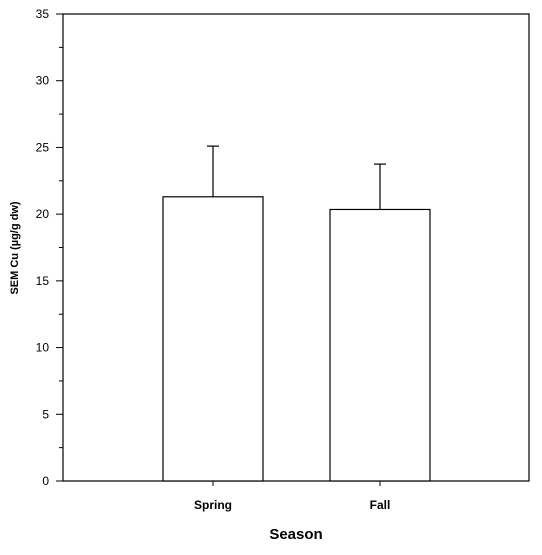 The image size is (542, 555). Describe the element at coordinates (292, 496) in the screenshot. I see `category-labels: Spring Fall` at that location.